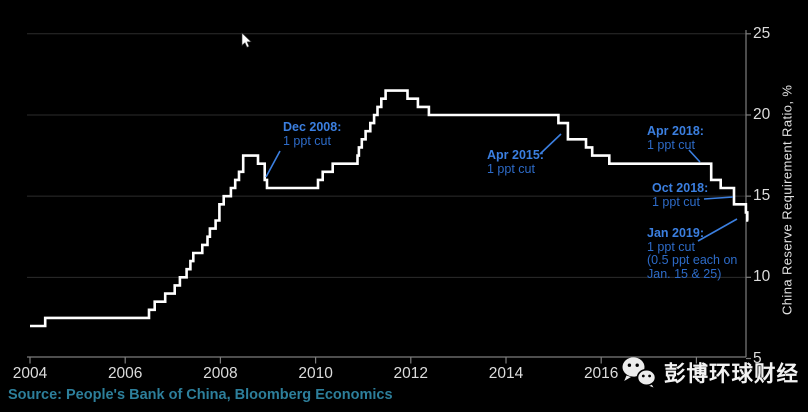 Image resolution: width=808 pixels, height=412 pixels. Describe the element at coordinates (315, 373) in the screenshot. I see `x-tick-label-2010: 2010` at that location.